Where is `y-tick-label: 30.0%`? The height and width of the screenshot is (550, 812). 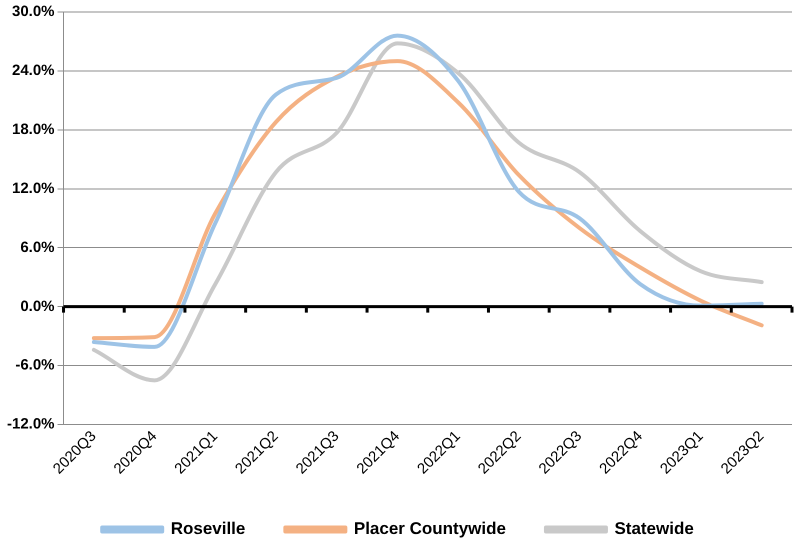
y-tick-label: 30.0% is located at coordinates (33, 11).